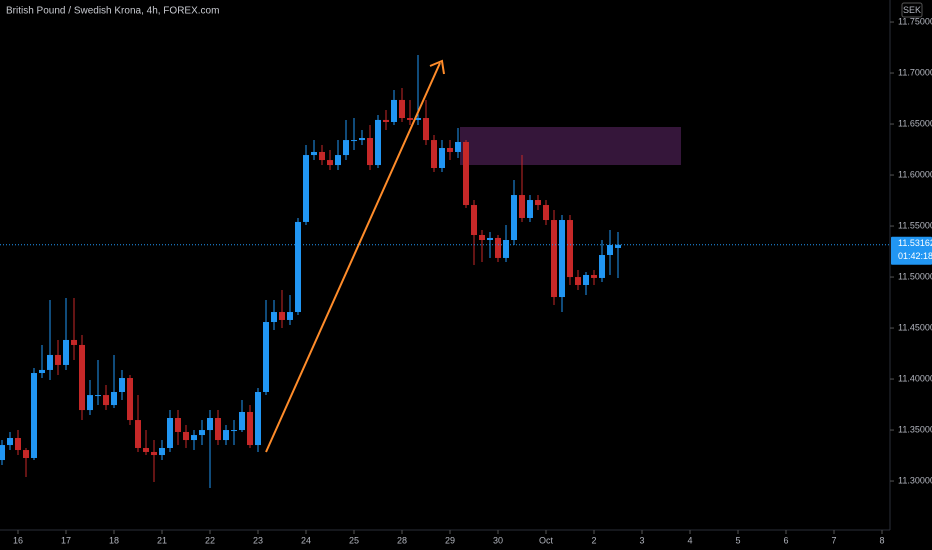  What do you see at coordinates (162, 540) in the screenshot?
I see `x-tick-label: 21` at bounding box center [162, 540].